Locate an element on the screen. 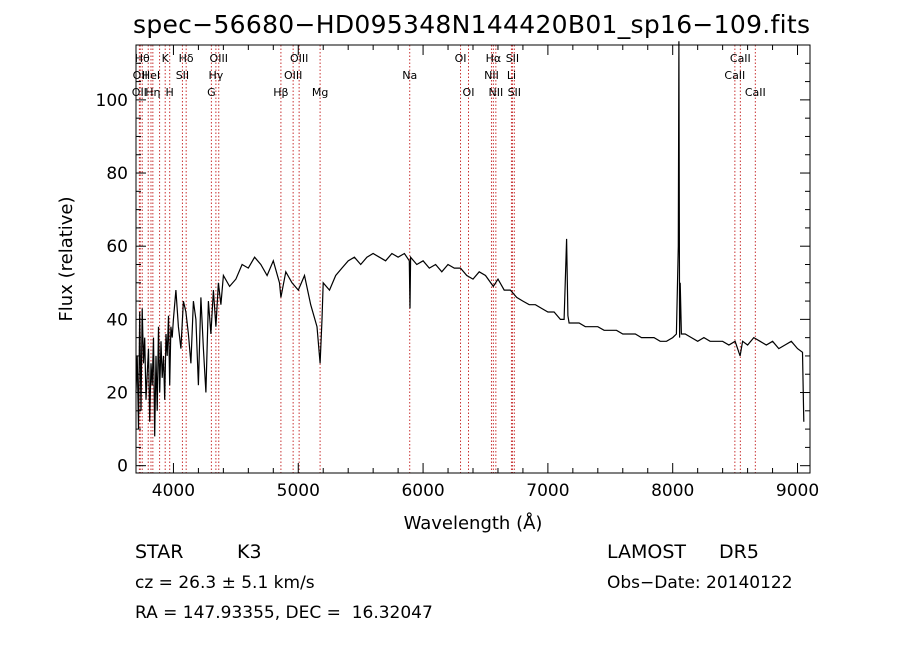  line-marker-label: Na is located at coordinates (409, 75).